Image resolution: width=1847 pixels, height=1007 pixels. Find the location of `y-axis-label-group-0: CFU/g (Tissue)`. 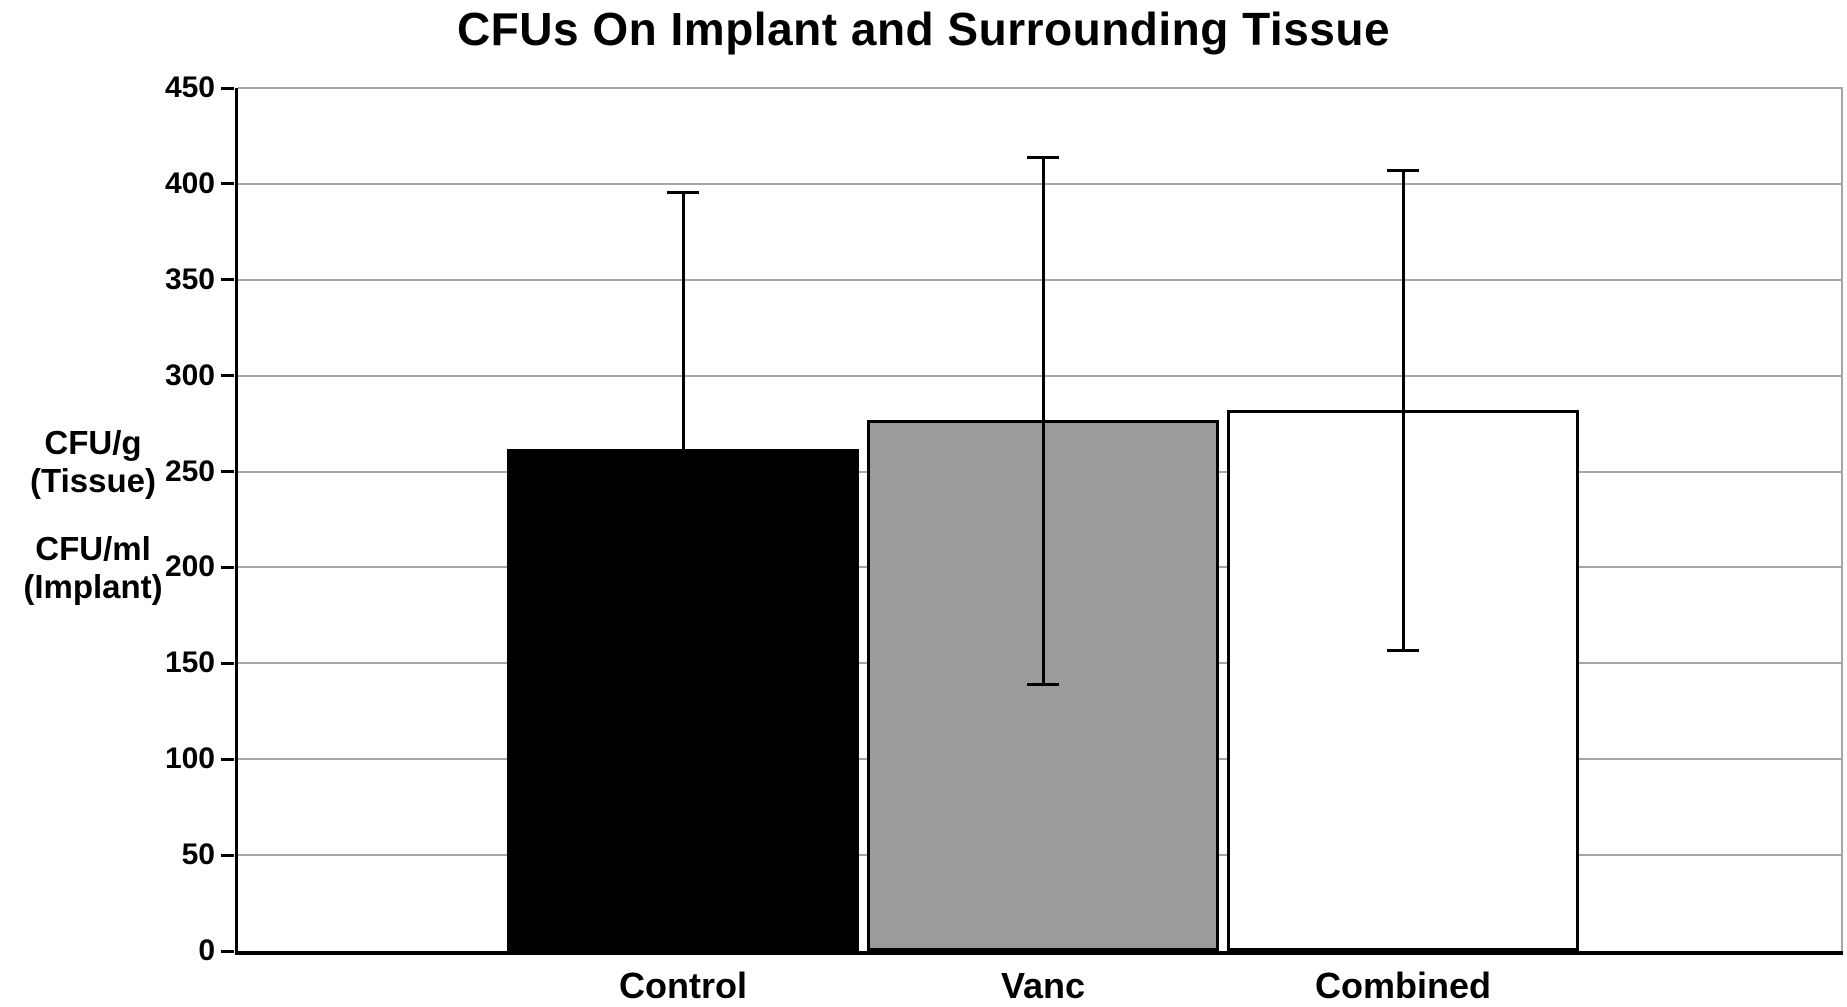

y-axis-label-group-0: CFU/g (Tissue) is located at coordinates (93, 462).